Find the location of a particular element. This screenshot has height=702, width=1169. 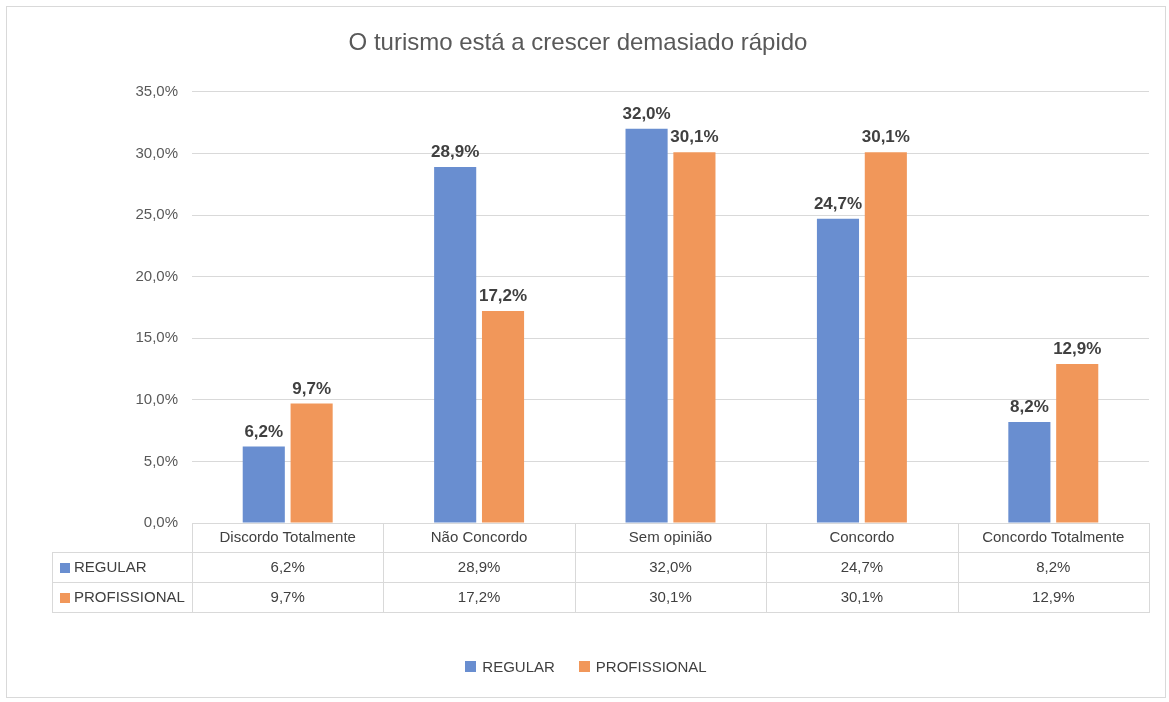

text: 9,7% is located at coordinates (311, 388).